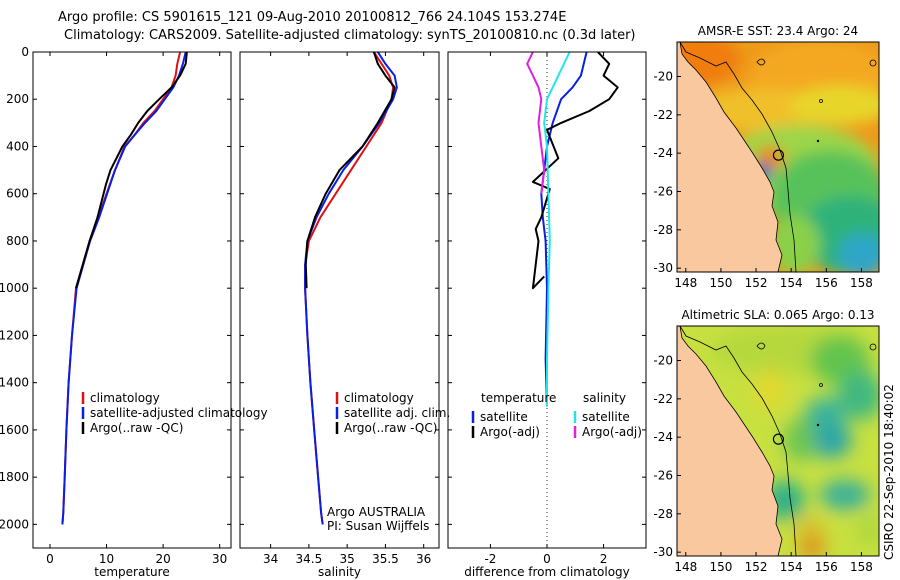 The width and height of the screenshot is (900, 580). What do you see at coordinates (309, 559) in the screenshot?
I see `salinity-xtick-label: 34.5` at bounding box center [309, 559].